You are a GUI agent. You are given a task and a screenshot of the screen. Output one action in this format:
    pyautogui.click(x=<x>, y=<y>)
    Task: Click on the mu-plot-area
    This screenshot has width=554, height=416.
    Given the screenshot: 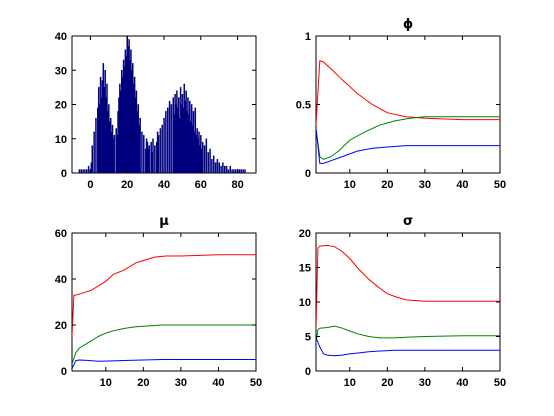 What is the action you would take?
    pyautogui.click(x=164, y=302)
    